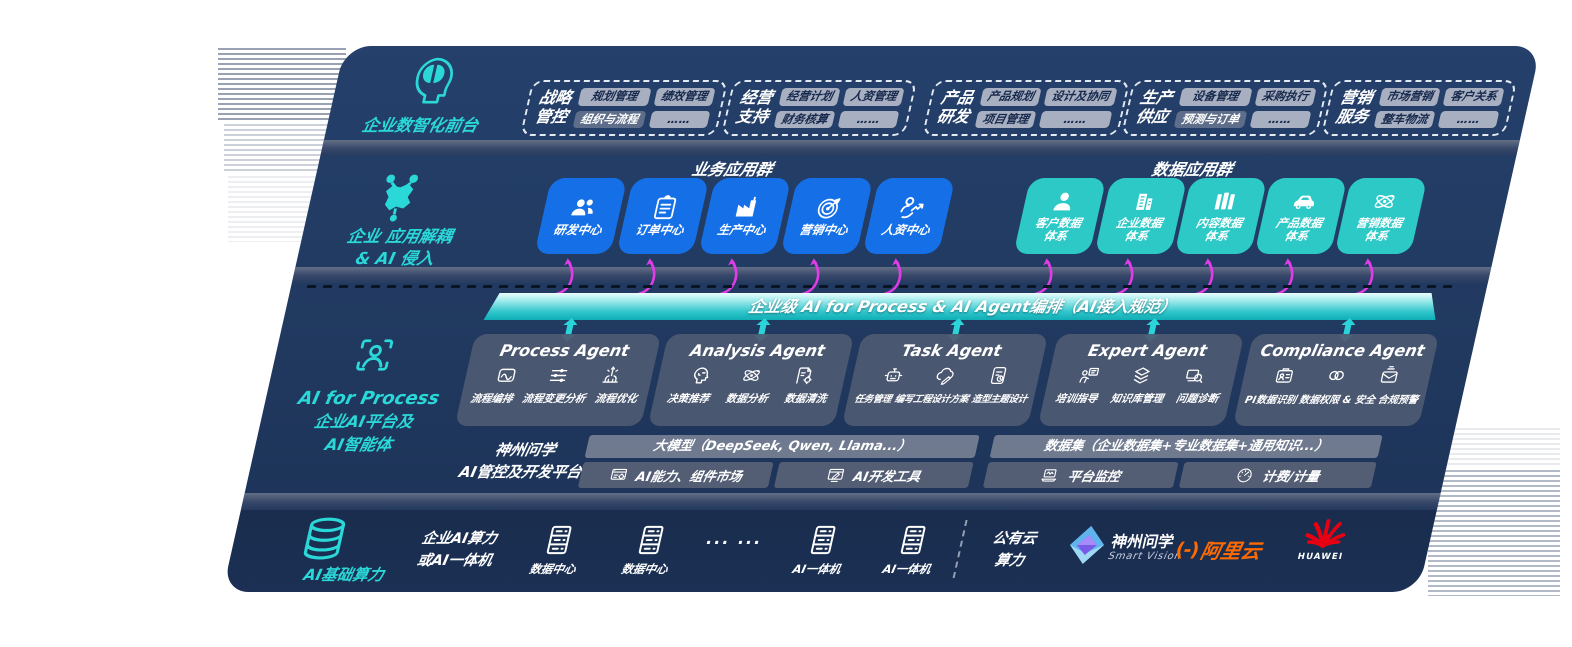 Image resolution: width=1572 pixels, height=647 pixels. What do you see at coordinates (1473, 97) in the screenshot?
I see `chip: 客户关系` at bounding box center [1473, 97].